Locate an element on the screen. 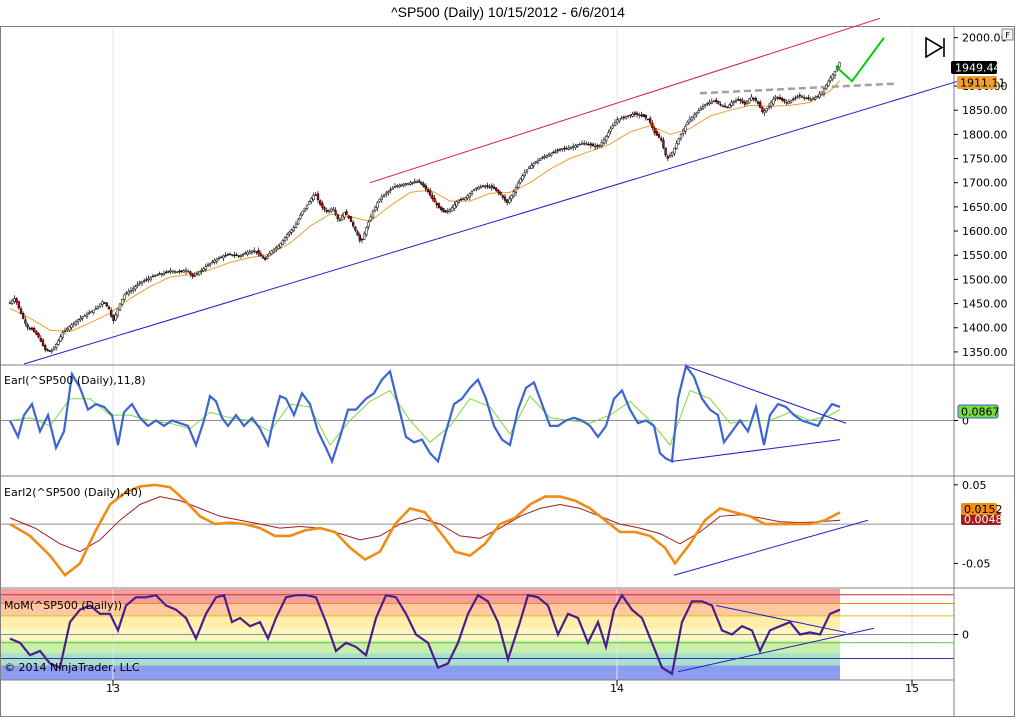 This screenshot has width=1016, height=720. flag-button: F is located at coordinates (1007, 34).